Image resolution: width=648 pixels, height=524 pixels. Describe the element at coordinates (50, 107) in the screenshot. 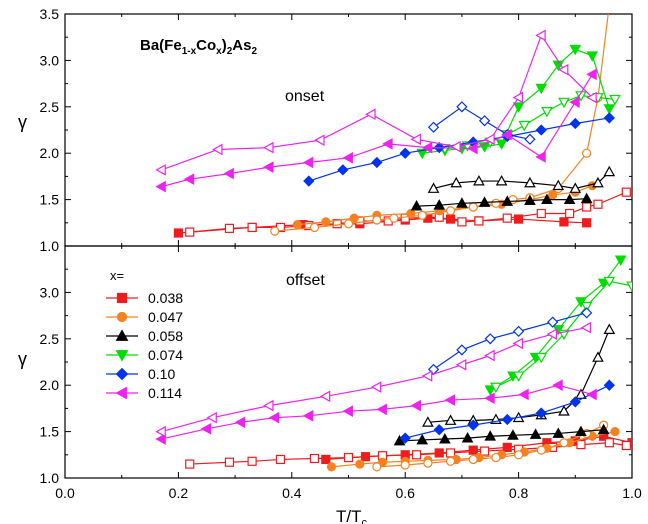

I see `top-y-tick-label: 2.5` at that location.